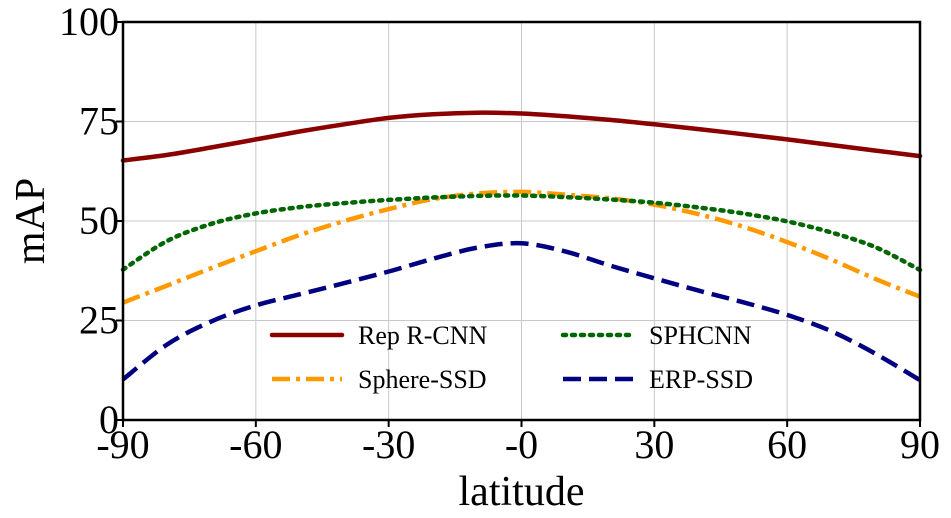 Image resolution: width=951 pixels, height=518 pixels. Describe the element at coordinates (99, 220) in the screenshot. I see `y-tick-label: 50` at that location.